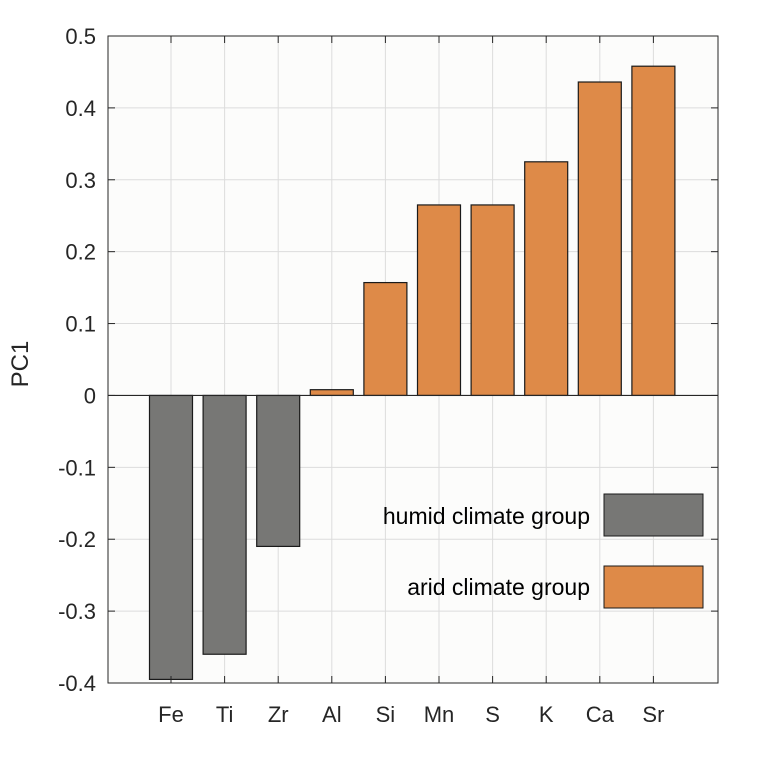 This screenshot has width=758, height=770. I want to click on x-tick-label: Sr, so click(653, 714).